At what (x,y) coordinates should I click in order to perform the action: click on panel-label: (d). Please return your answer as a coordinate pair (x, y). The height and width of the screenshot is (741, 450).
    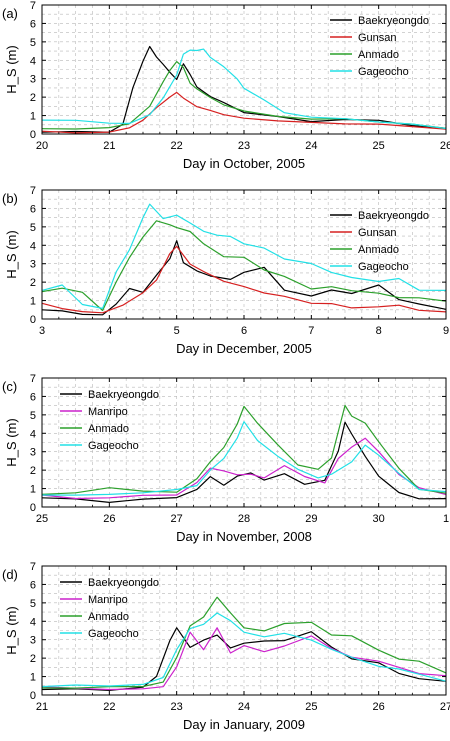
    Looking at the image, I should click on (10, 574).